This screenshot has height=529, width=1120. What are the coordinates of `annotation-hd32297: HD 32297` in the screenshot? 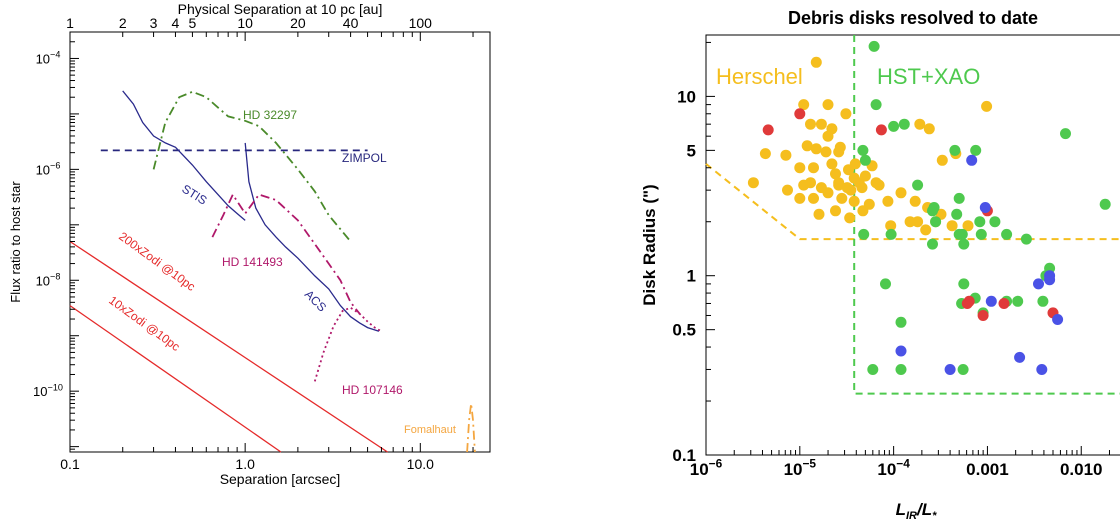 It's located at (270, 115).